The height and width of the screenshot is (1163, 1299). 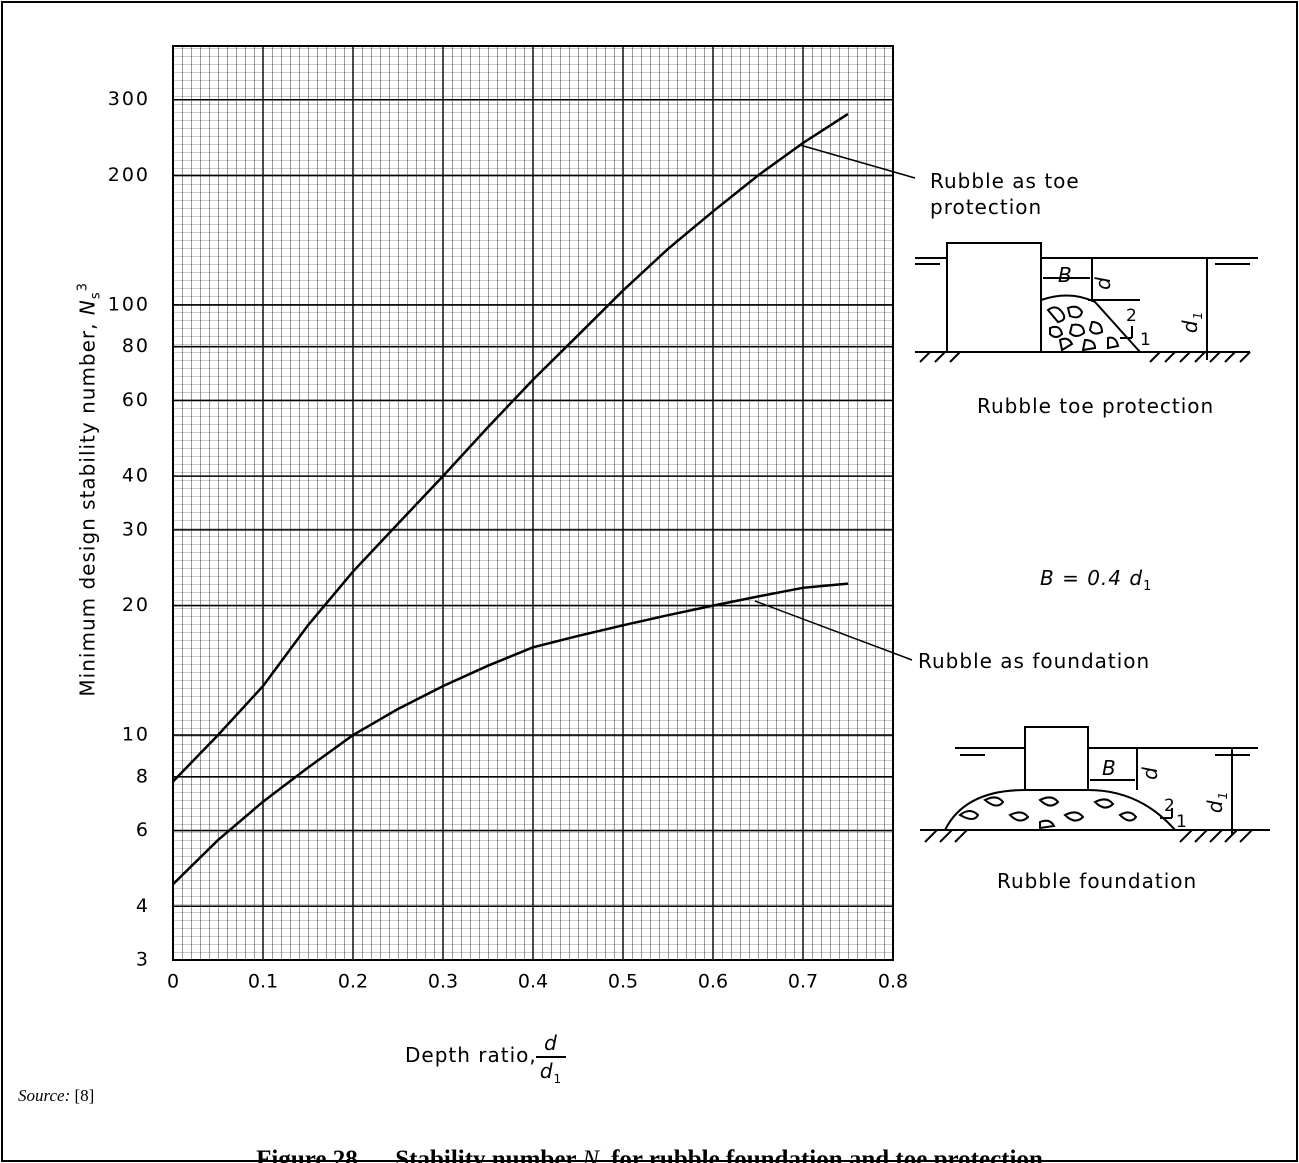 I want to click on diagram-foundation, so click(x=1095, y=784).